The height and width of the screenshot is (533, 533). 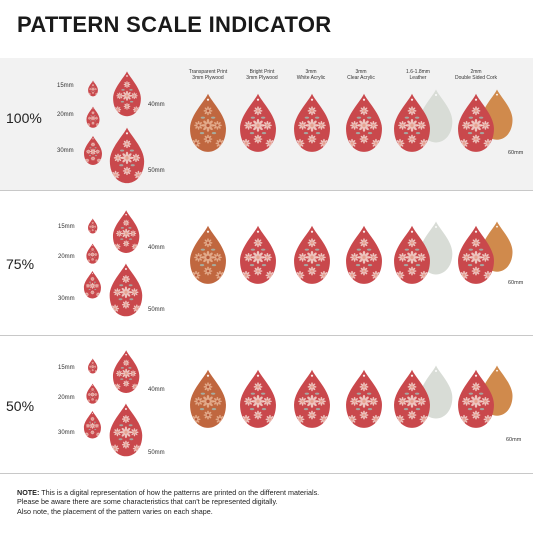 I want to click on page-title: PATTERN SCALE INDICATOR, so click(x=174, y=24).